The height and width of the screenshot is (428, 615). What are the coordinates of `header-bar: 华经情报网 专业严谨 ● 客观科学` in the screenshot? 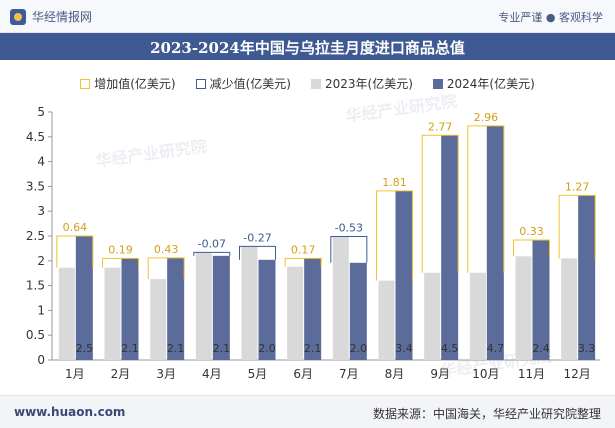 It's located at (307, 16).